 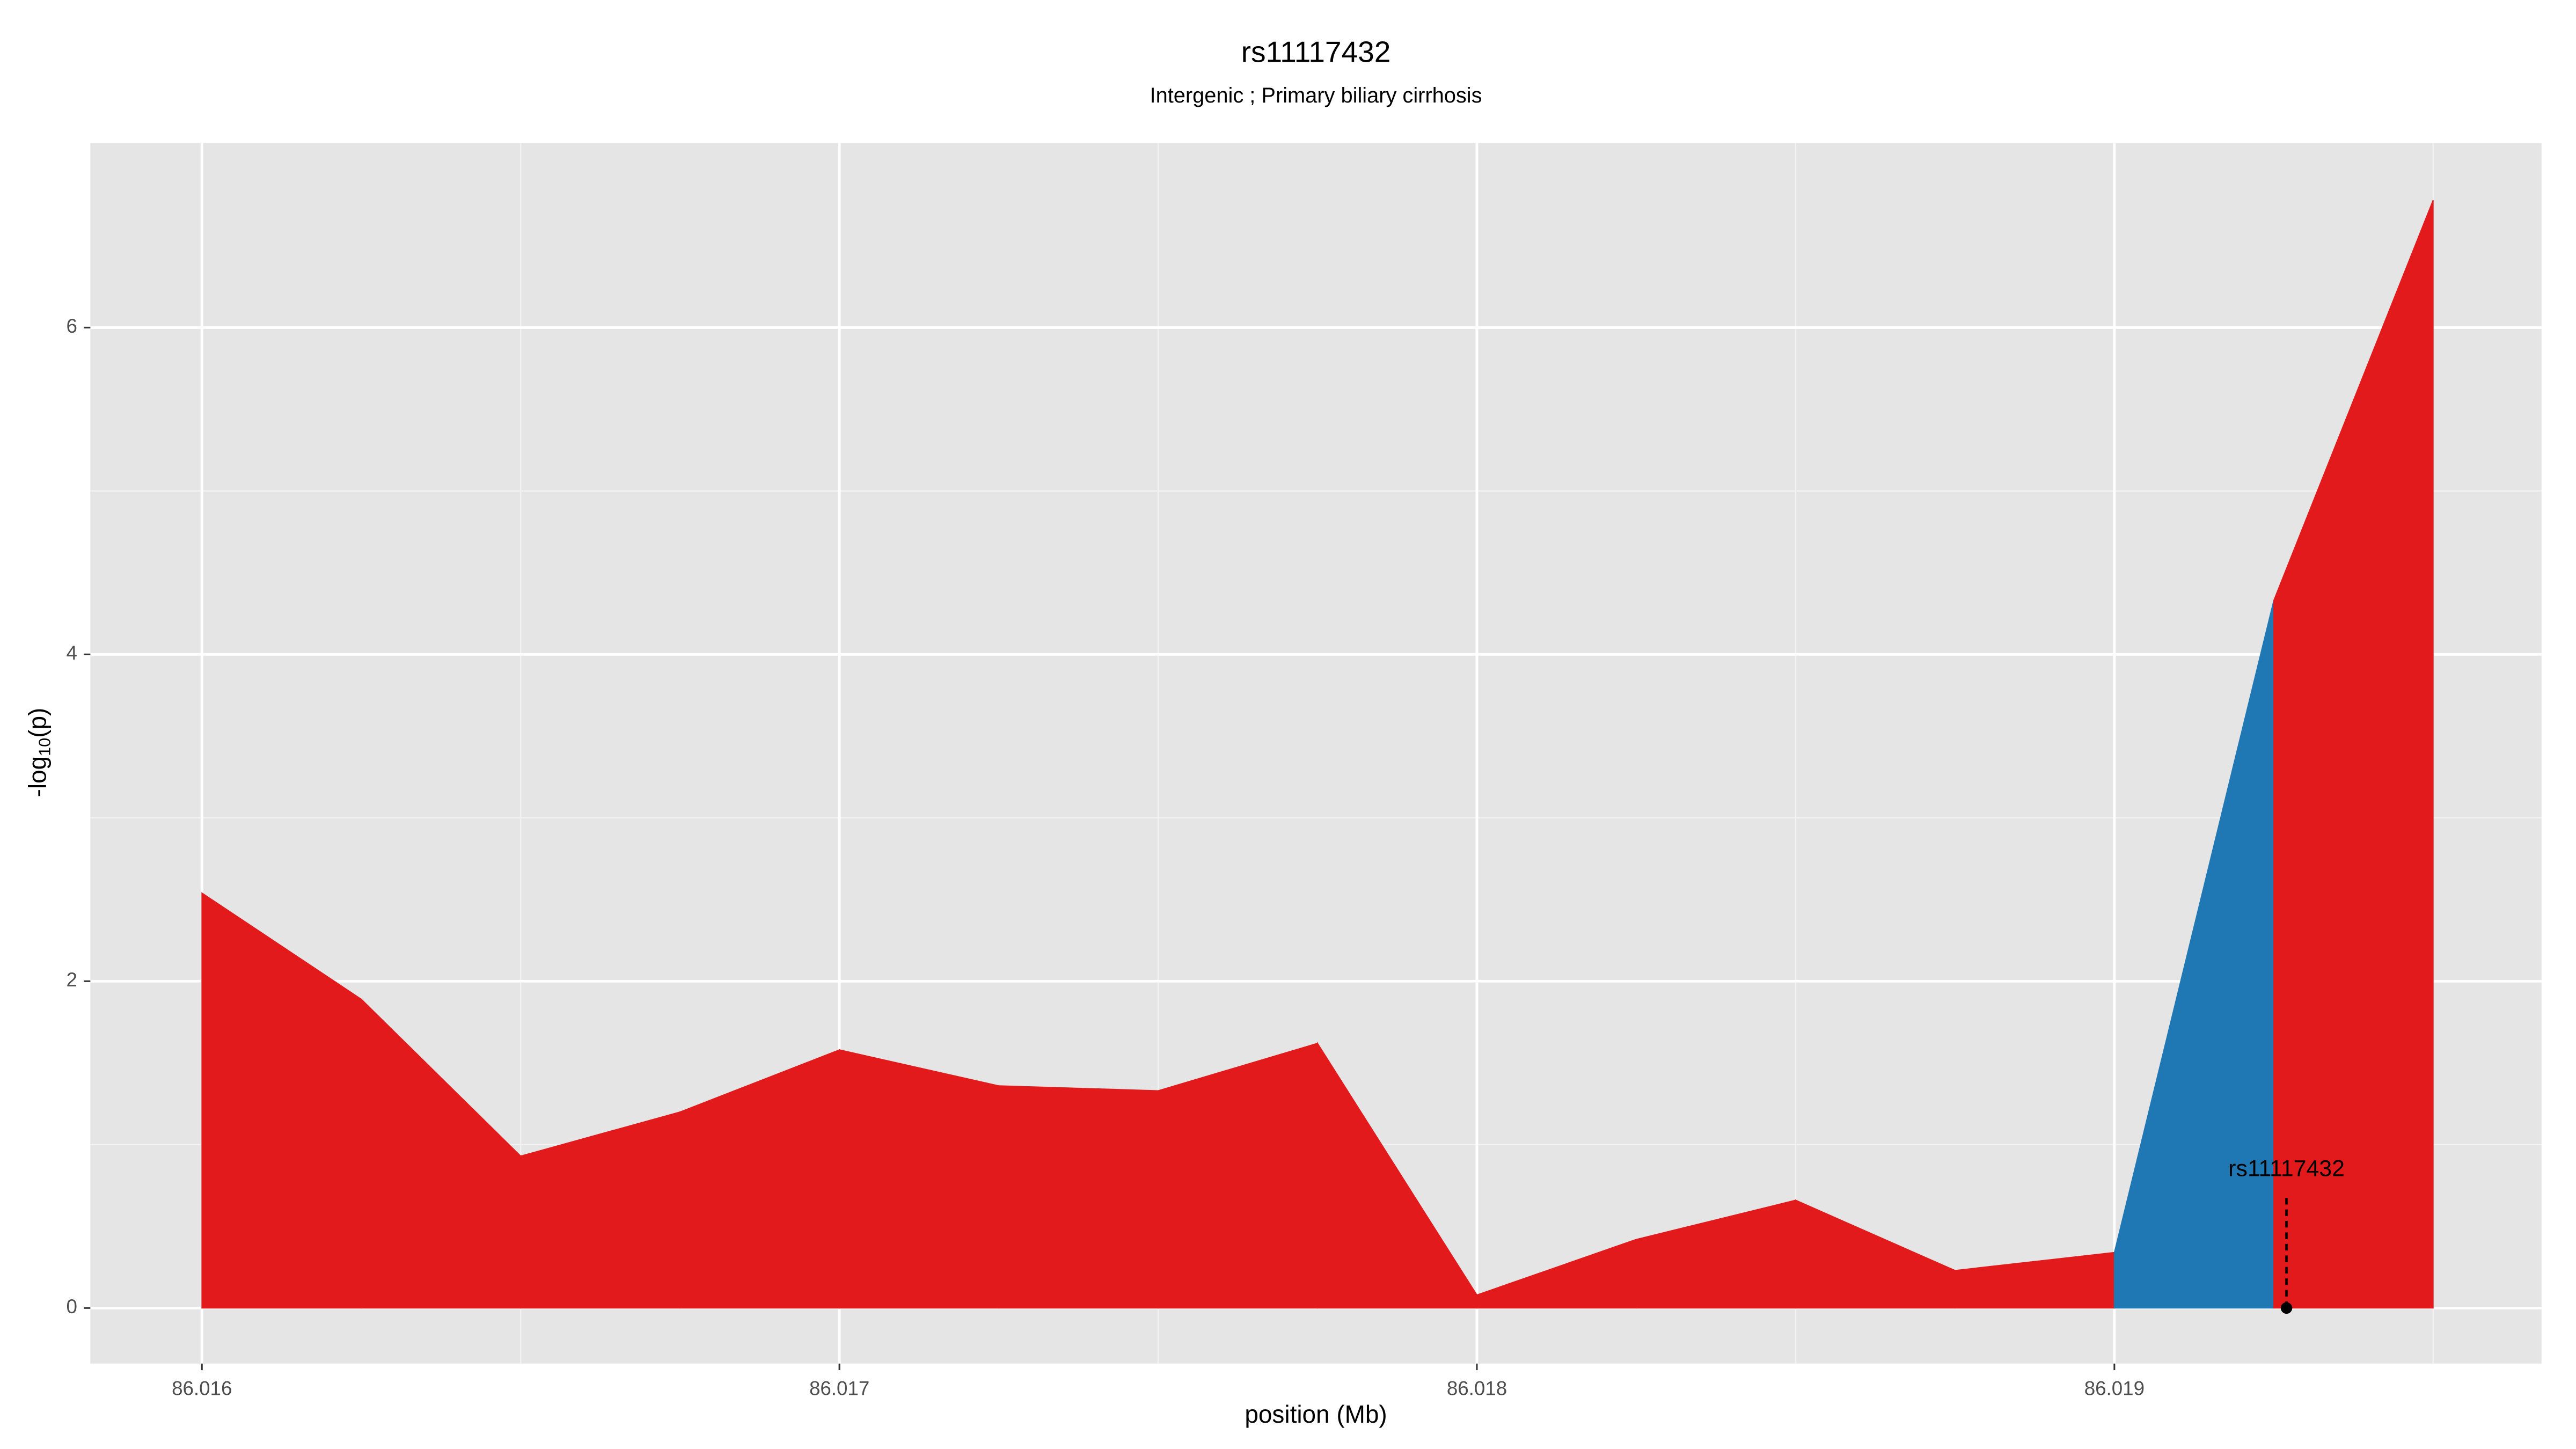 What do you see at coordinates (1477, 1388) in the screenshot?
I see `x-tick-label: 86.018` at bounding box center [1477, 1388].